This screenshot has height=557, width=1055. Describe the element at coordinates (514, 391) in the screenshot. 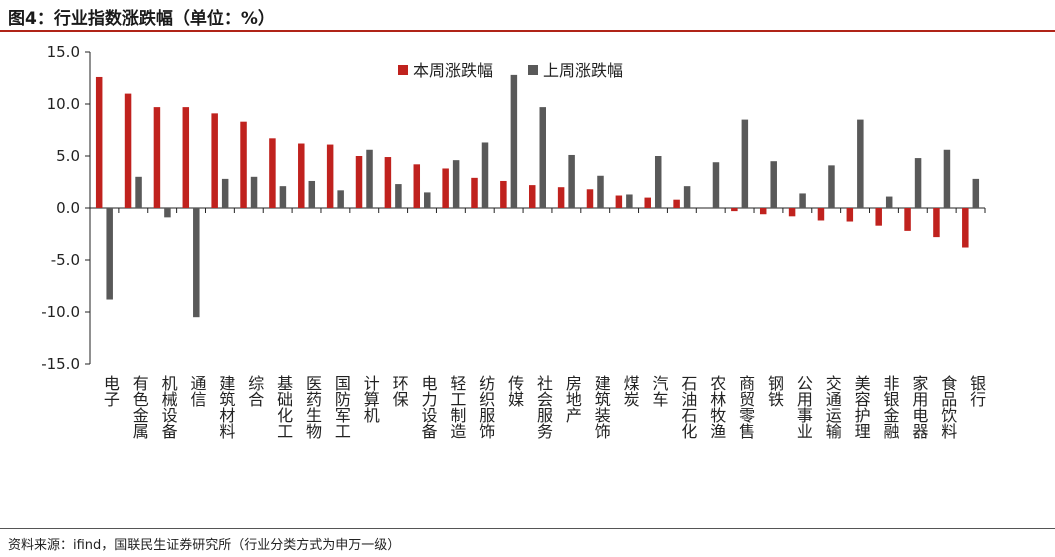

I see `x-category-label: 传媒` at that location.